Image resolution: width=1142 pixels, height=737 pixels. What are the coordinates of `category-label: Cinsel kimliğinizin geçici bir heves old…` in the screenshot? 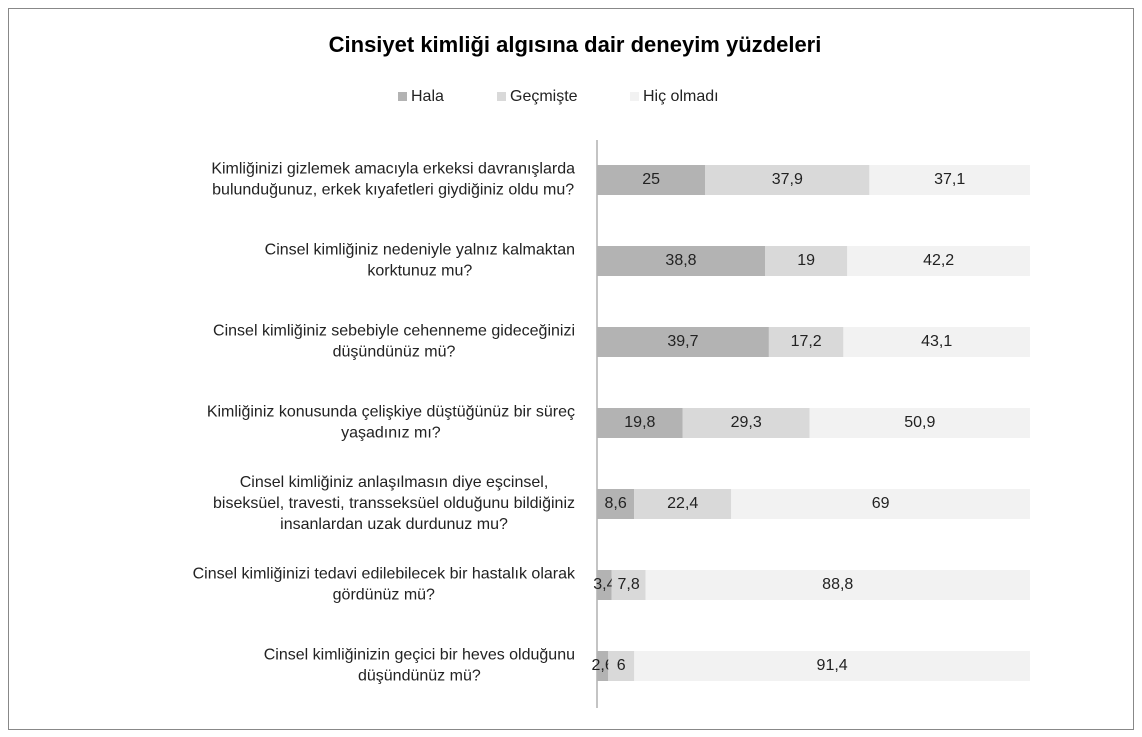 It's located at (419, 655).